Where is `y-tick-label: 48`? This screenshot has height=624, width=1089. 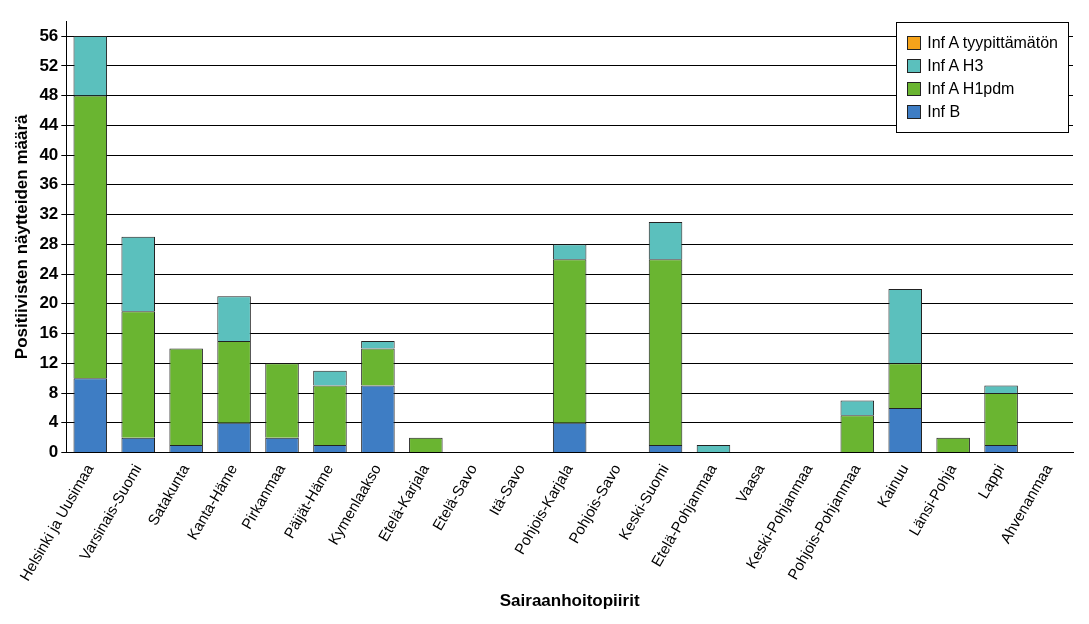
y-tick-label: 48 is located at coordinates (49, 95).